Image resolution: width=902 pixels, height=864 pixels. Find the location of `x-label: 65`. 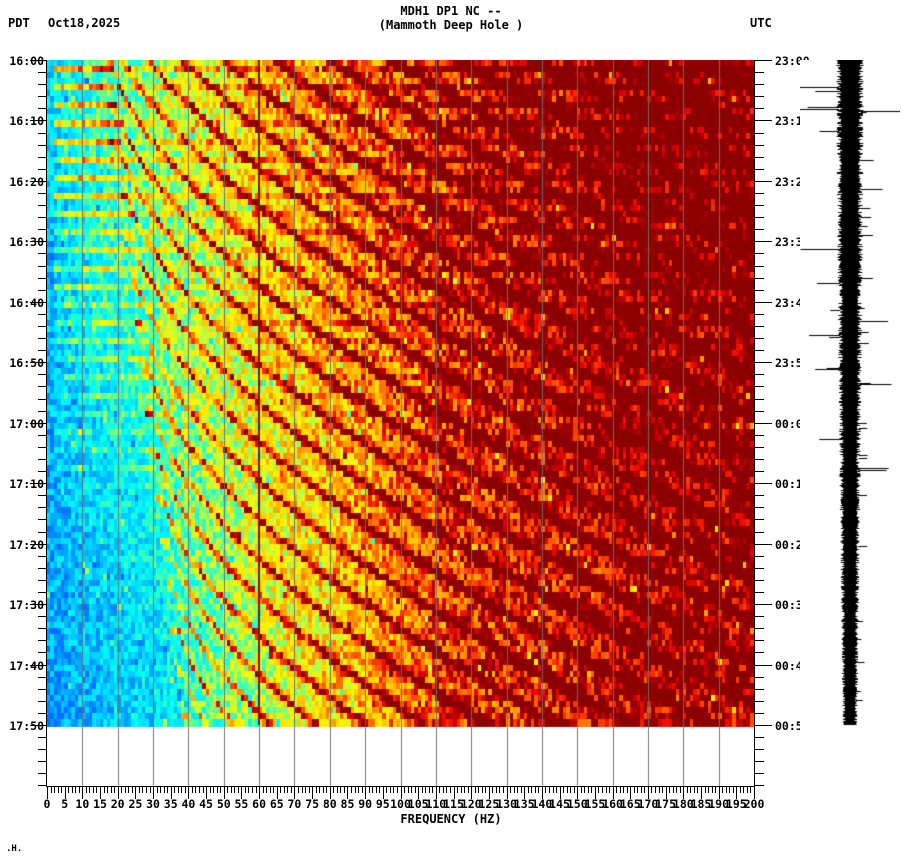

x-label: 65 is located at coordinates (276, 804).